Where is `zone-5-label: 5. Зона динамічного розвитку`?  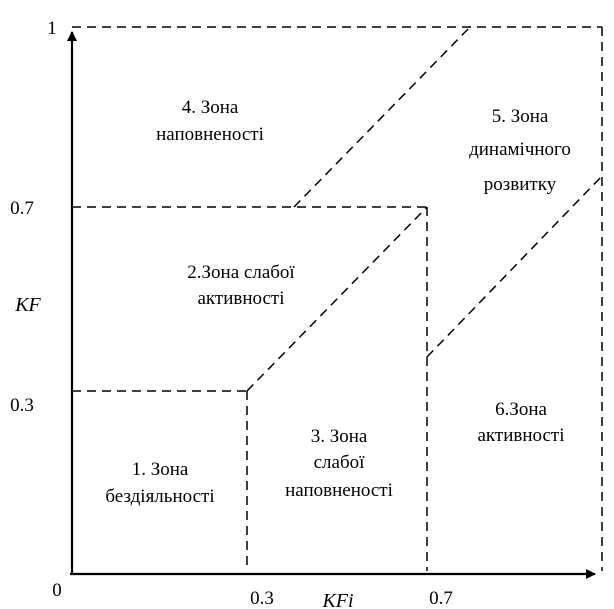
zone-5-label: 5. Зона динамічного розвитку is located at coordinates (520, 150).